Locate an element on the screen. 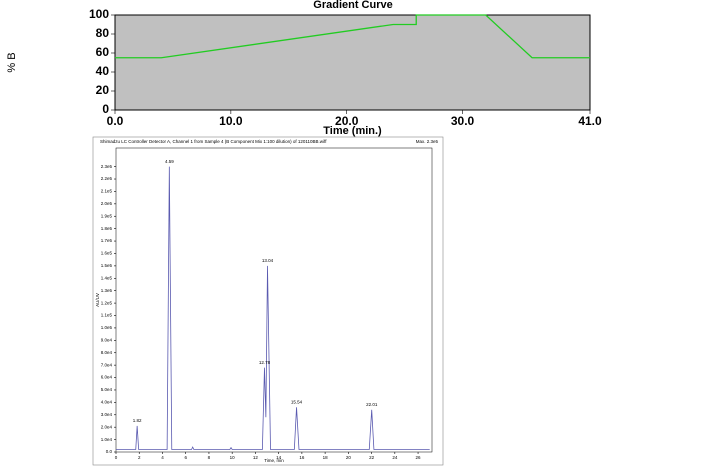  y-tick-label: 8.0e4 is located at coordinates (107, 352).